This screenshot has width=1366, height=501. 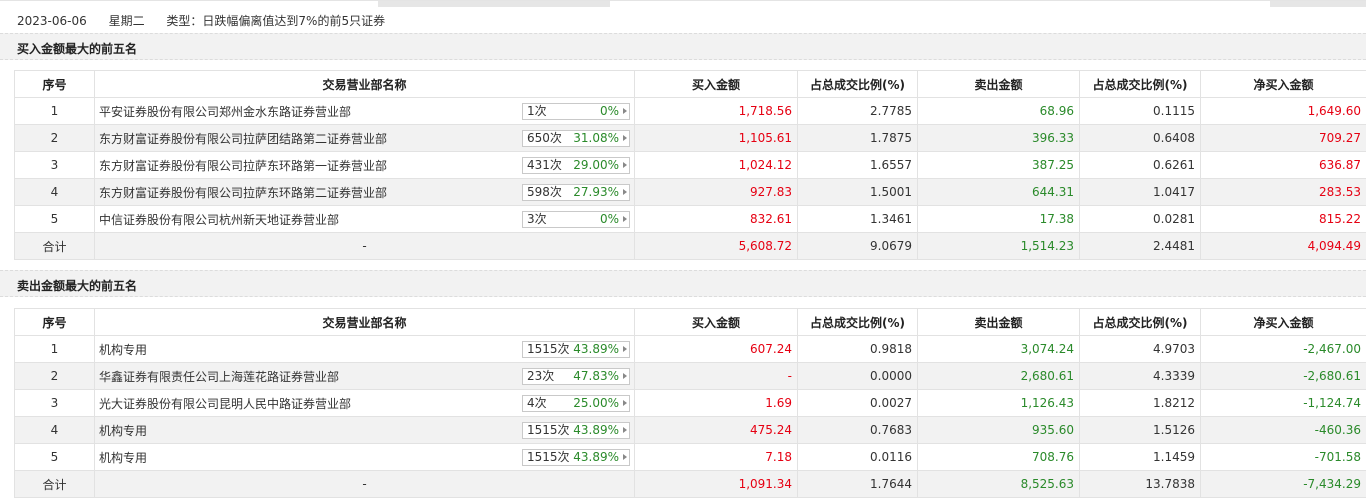 What do you see at coordinates (243, 166) in the screenshot?
I see `branch-name-link: 东方财富证券股份有限公司拉萨东环路第一证券营业部` at bounding box center [243, 166].